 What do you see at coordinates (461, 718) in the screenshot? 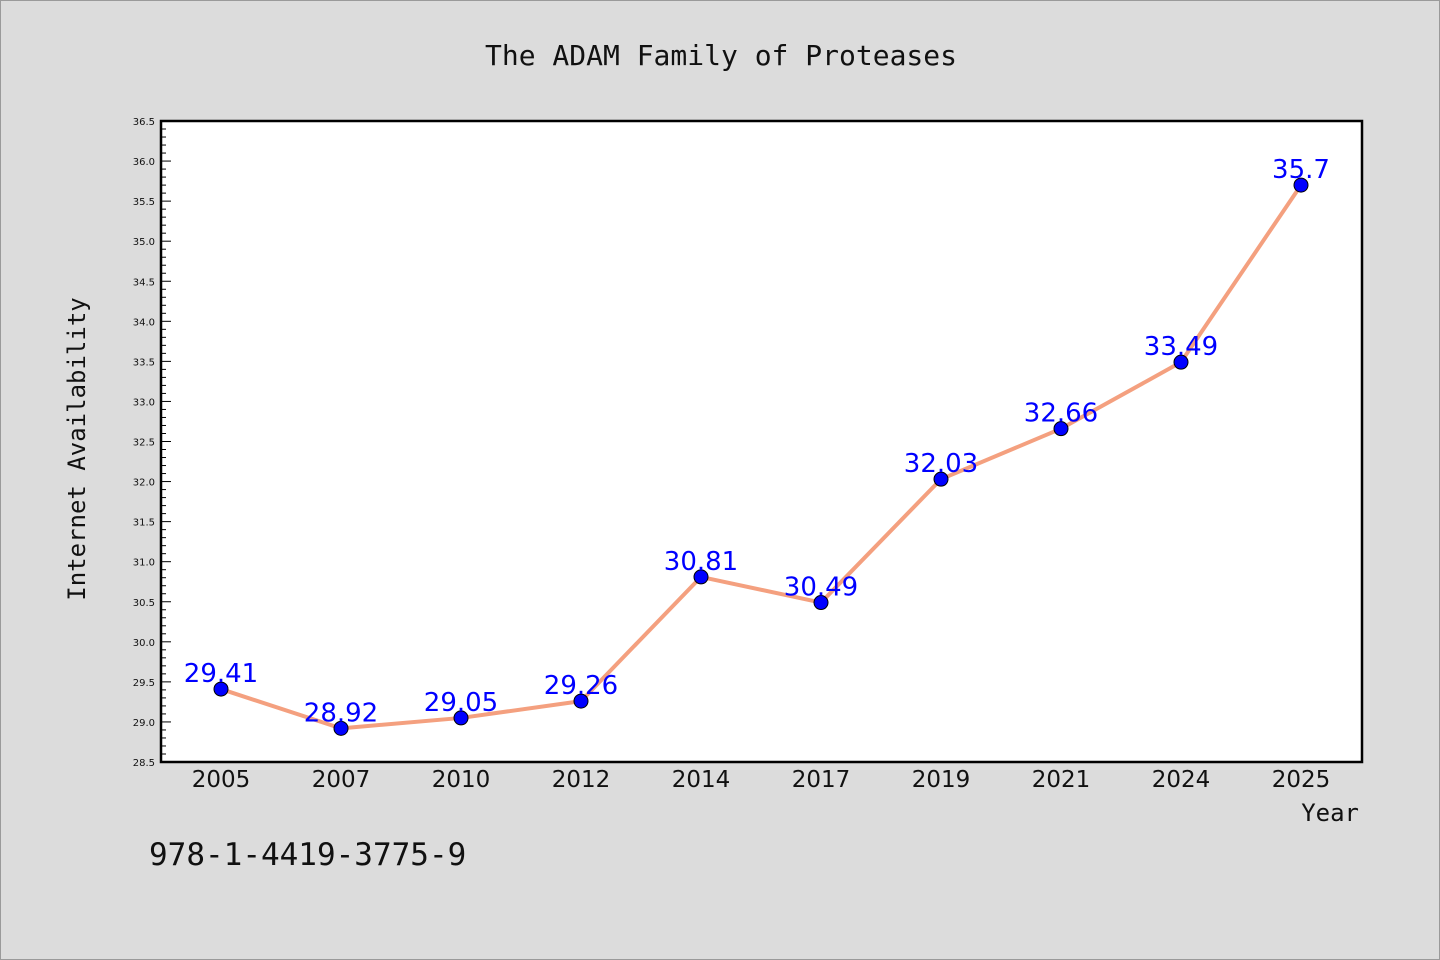
I see `data-point-2010` at bounding box center [461, 718].